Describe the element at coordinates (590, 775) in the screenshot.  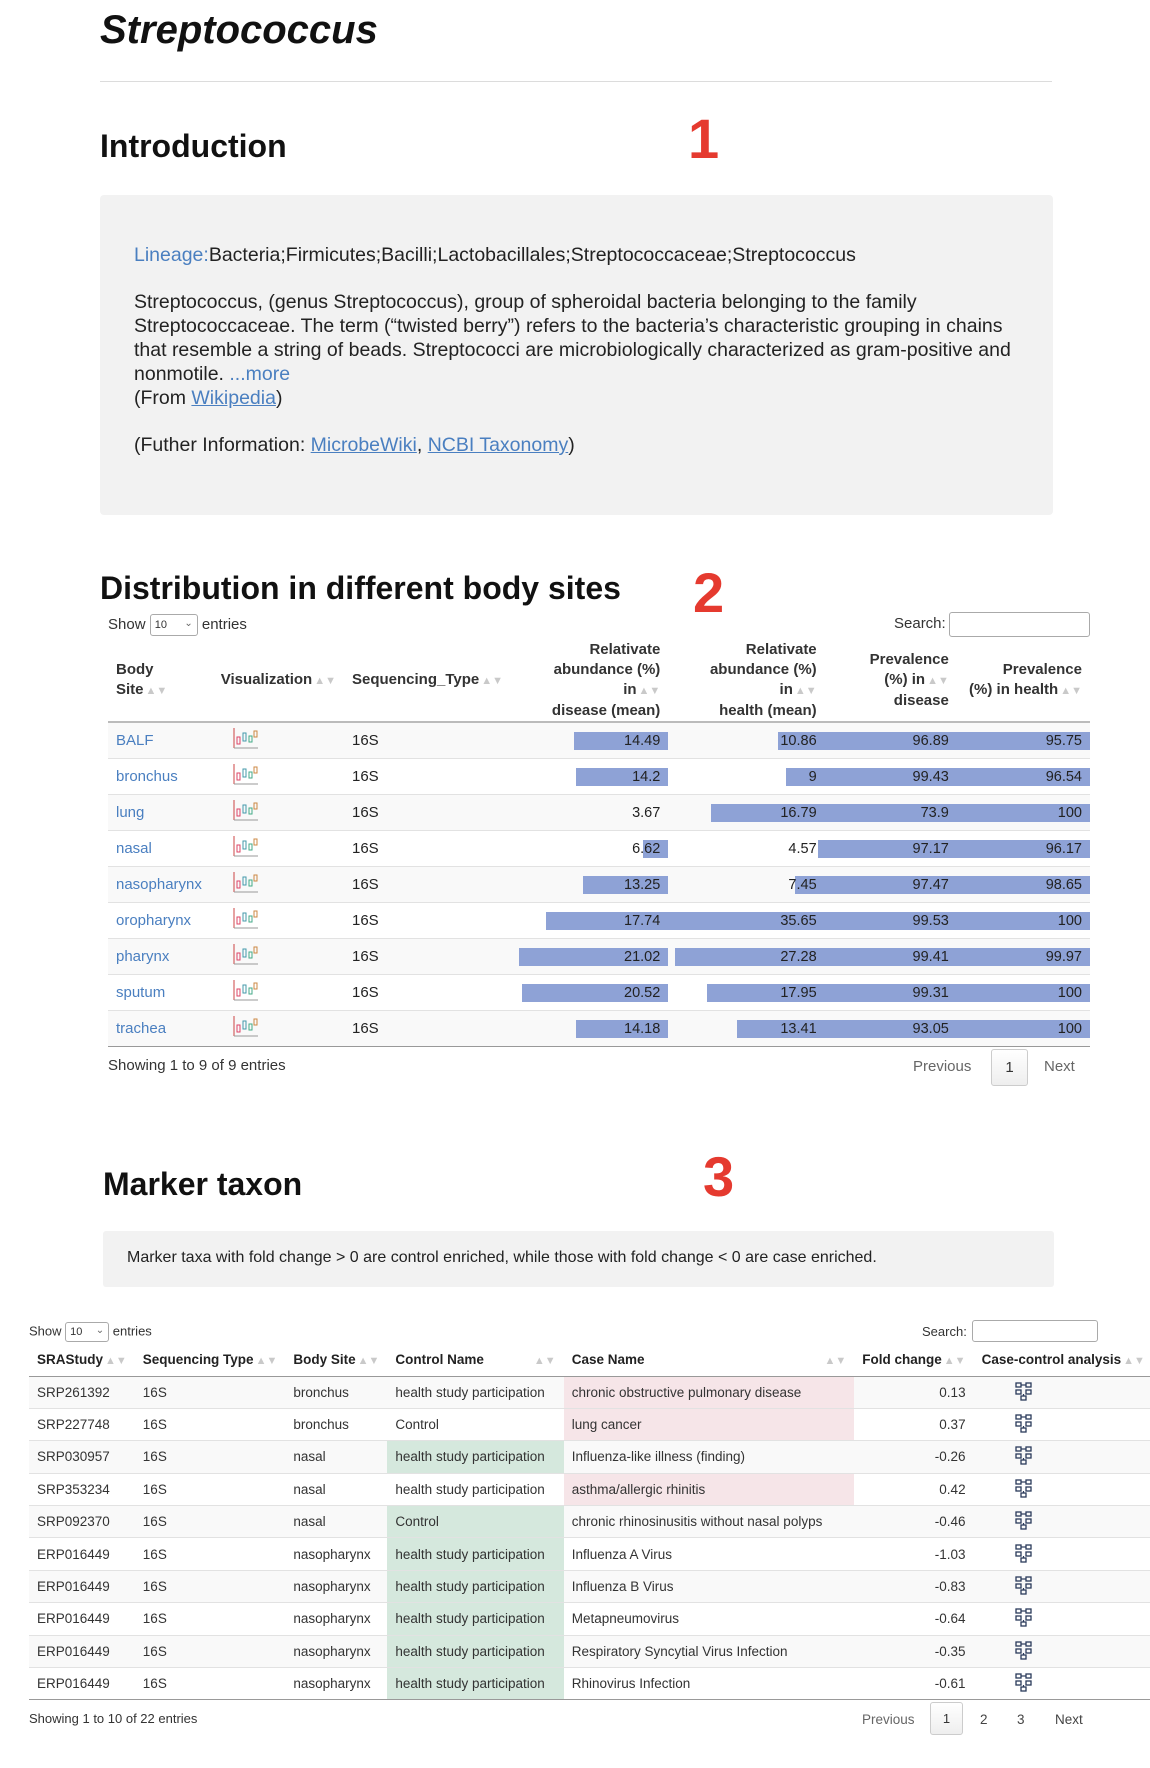
I see `rel-disease-cell: 14.2` at that location.